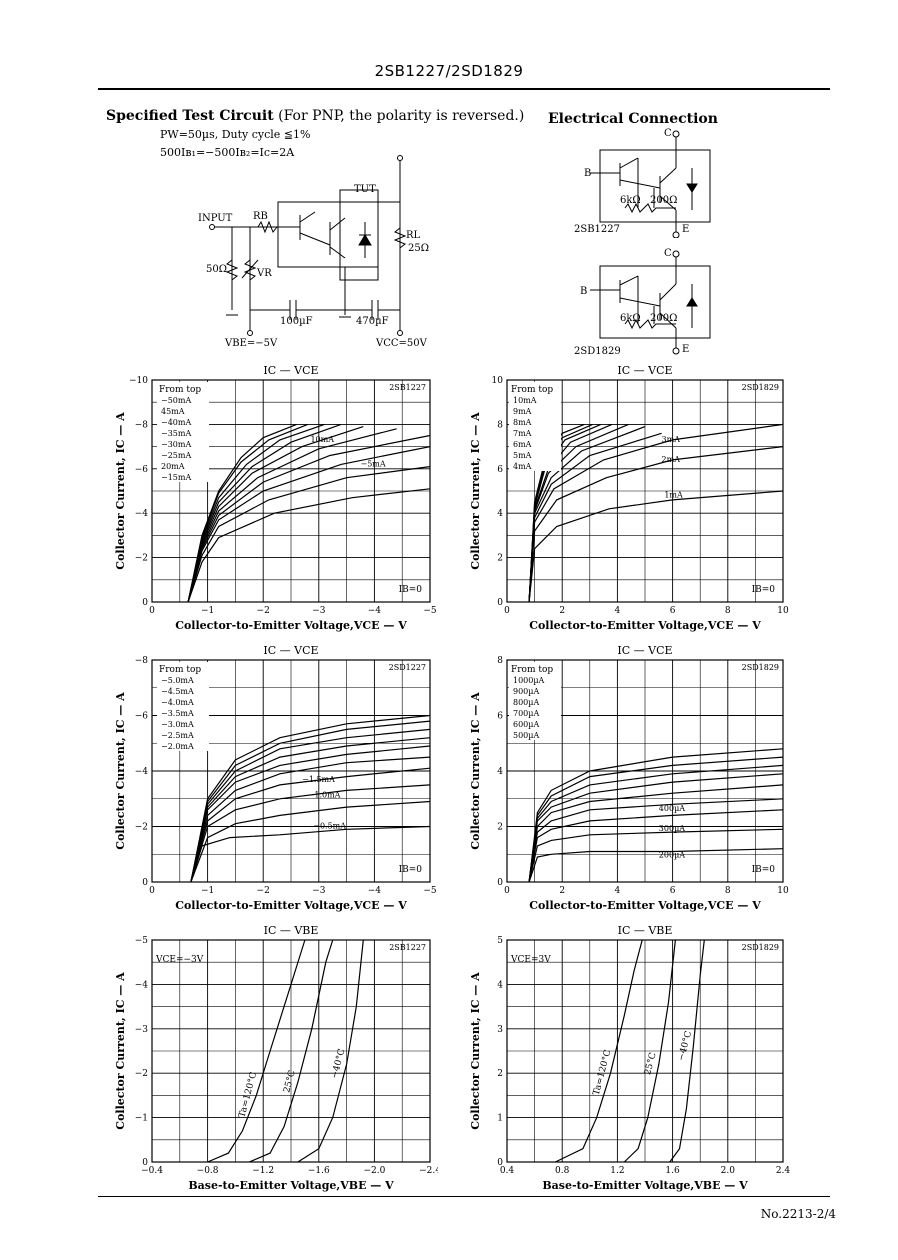 The height and width of the screenshot is (1260, 898). Describe the element at coordinates (522, 466) in the screenshot. I see `legend-item: 4mA` at that location.